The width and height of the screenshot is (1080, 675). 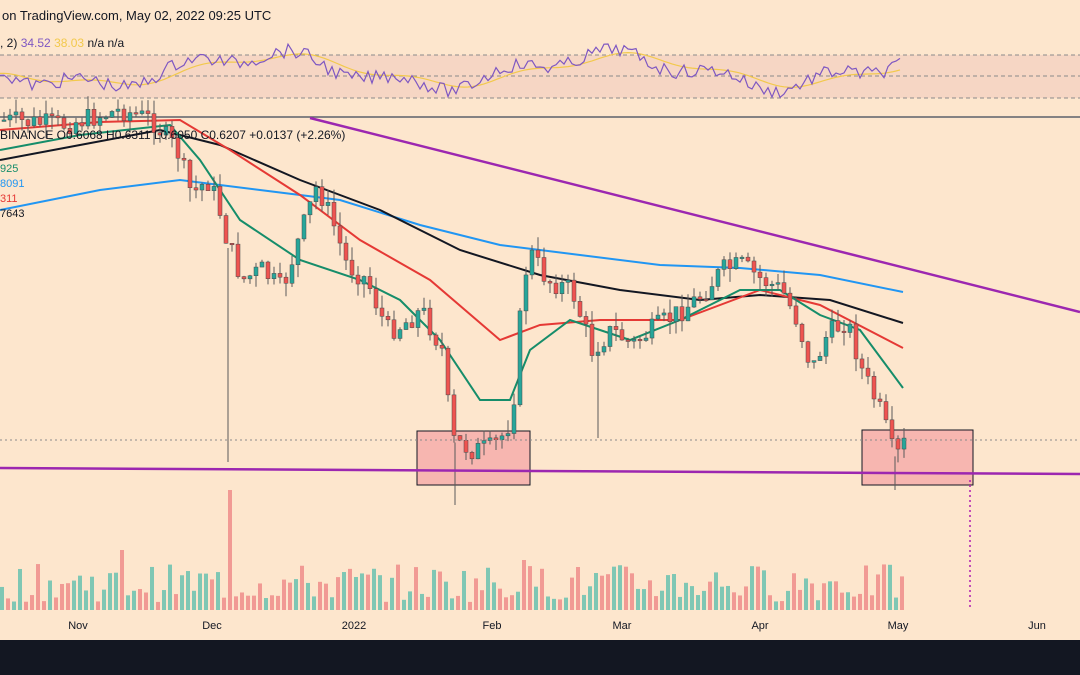 What do you see at coordinates (540, 657) in the screenshot?
I see `footer-bar` at bounding box center [540, 657].